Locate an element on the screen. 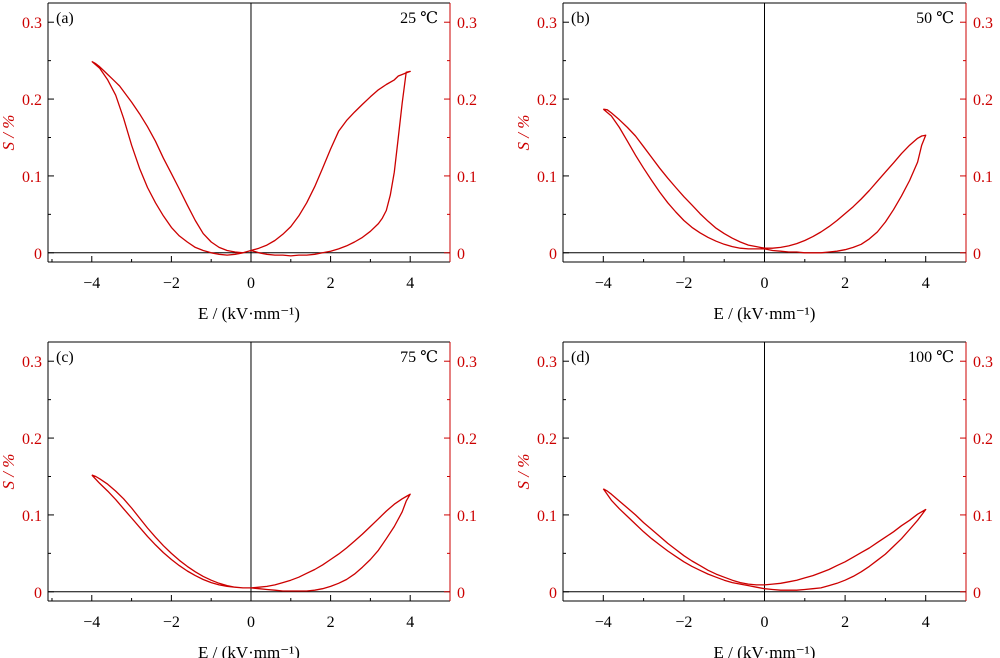 Image resolution: width=1000 pixels, height=658 pixels. temperature-label: 75 ℃ is located at coordinates (419, 357).